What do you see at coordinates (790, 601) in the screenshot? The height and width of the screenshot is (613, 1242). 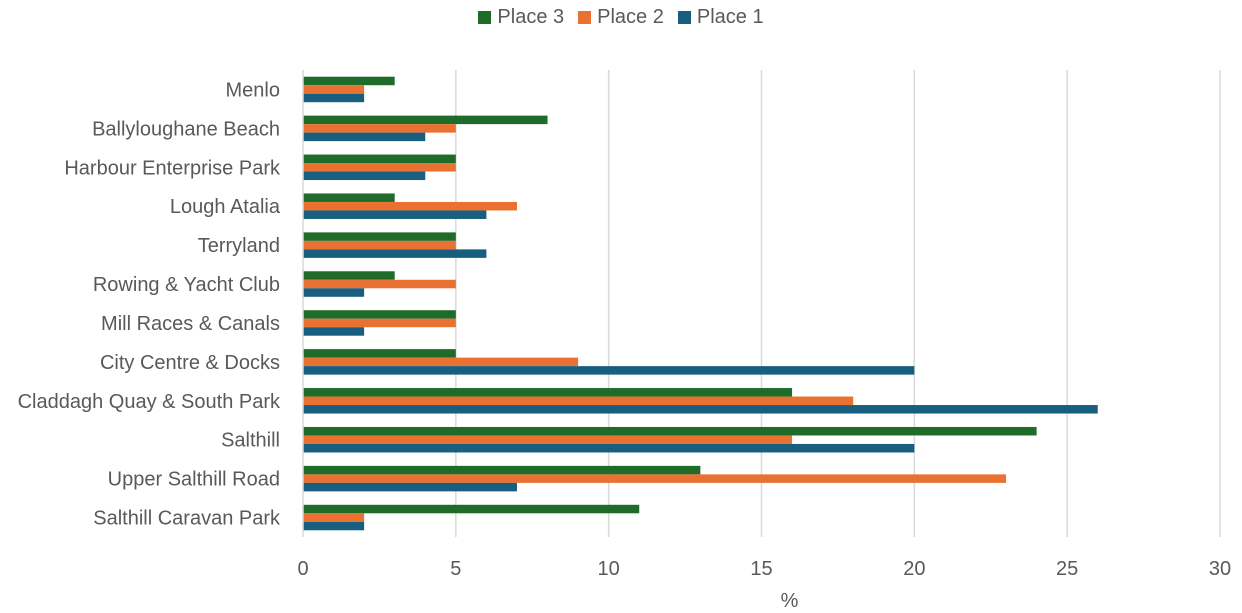 I see `x-axis-title: %` at bounding box center [790, 601].